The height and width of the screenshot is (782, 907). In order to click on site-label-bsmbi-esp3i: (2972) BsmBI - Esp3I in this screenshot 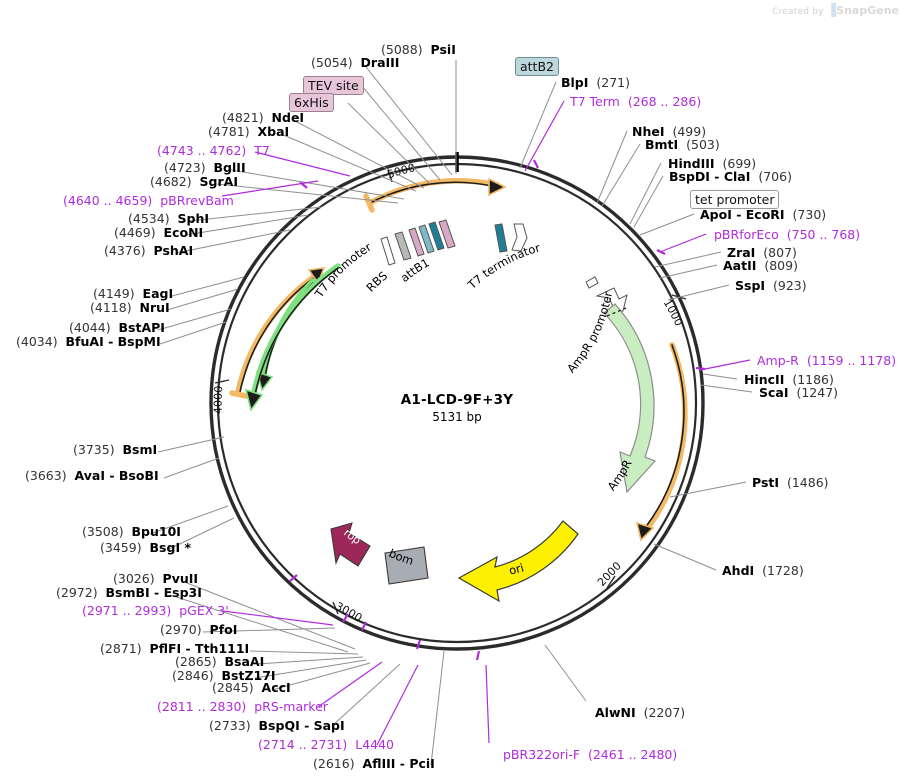, I will do `click(129, 592)`.